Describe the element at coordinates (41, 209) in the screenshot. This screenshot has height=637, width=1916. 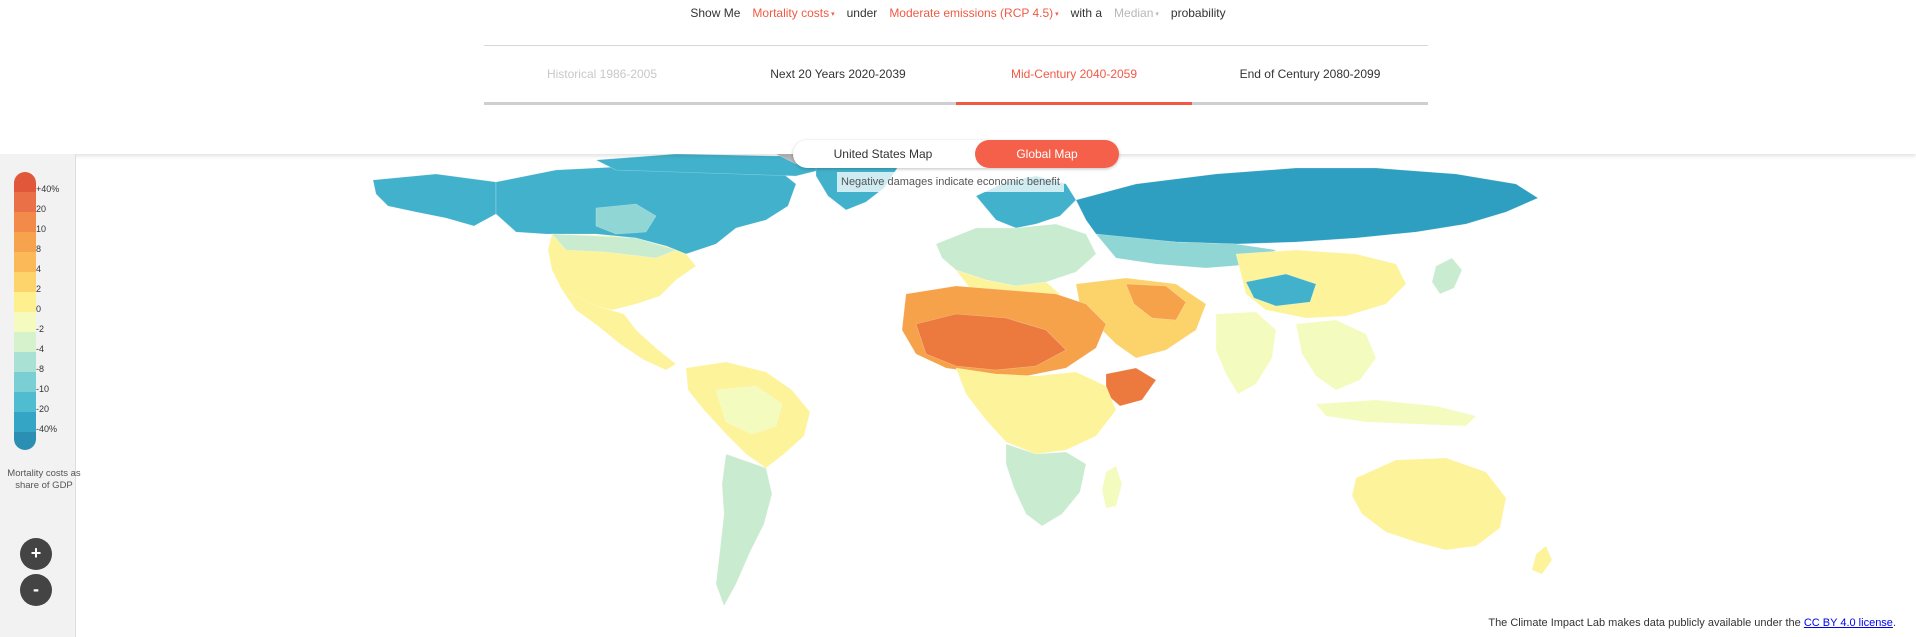
I see `legend-label: 20` at that location.